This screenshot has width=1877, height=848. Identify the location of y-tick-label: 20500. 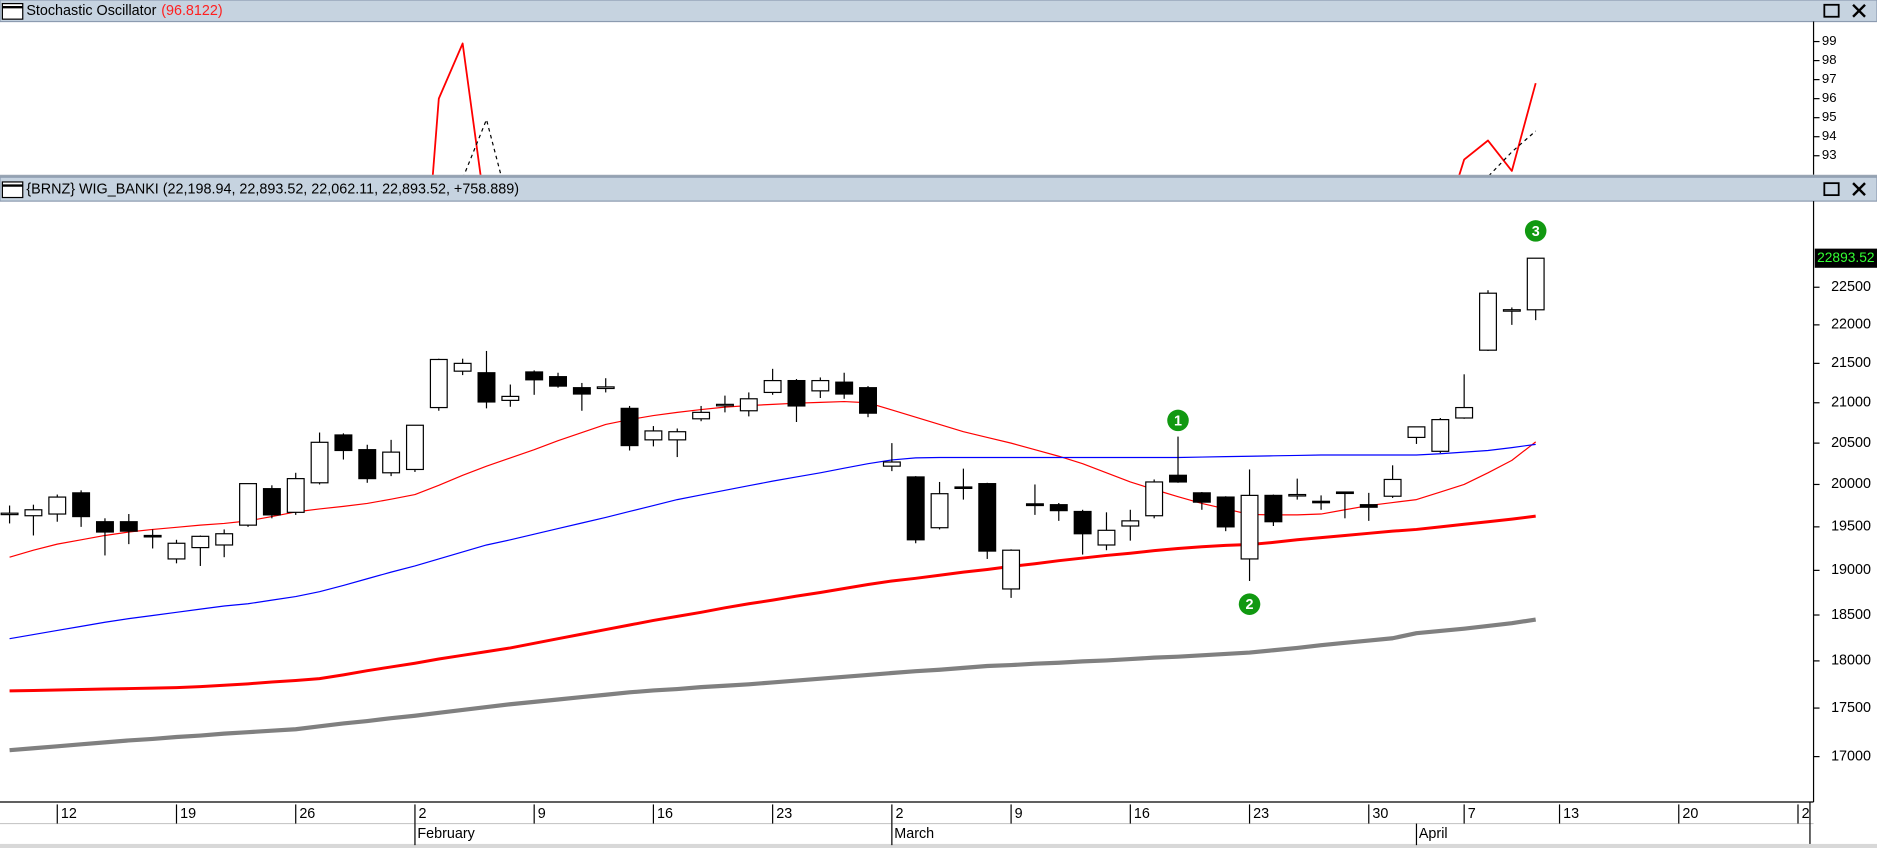
(1851, 443).